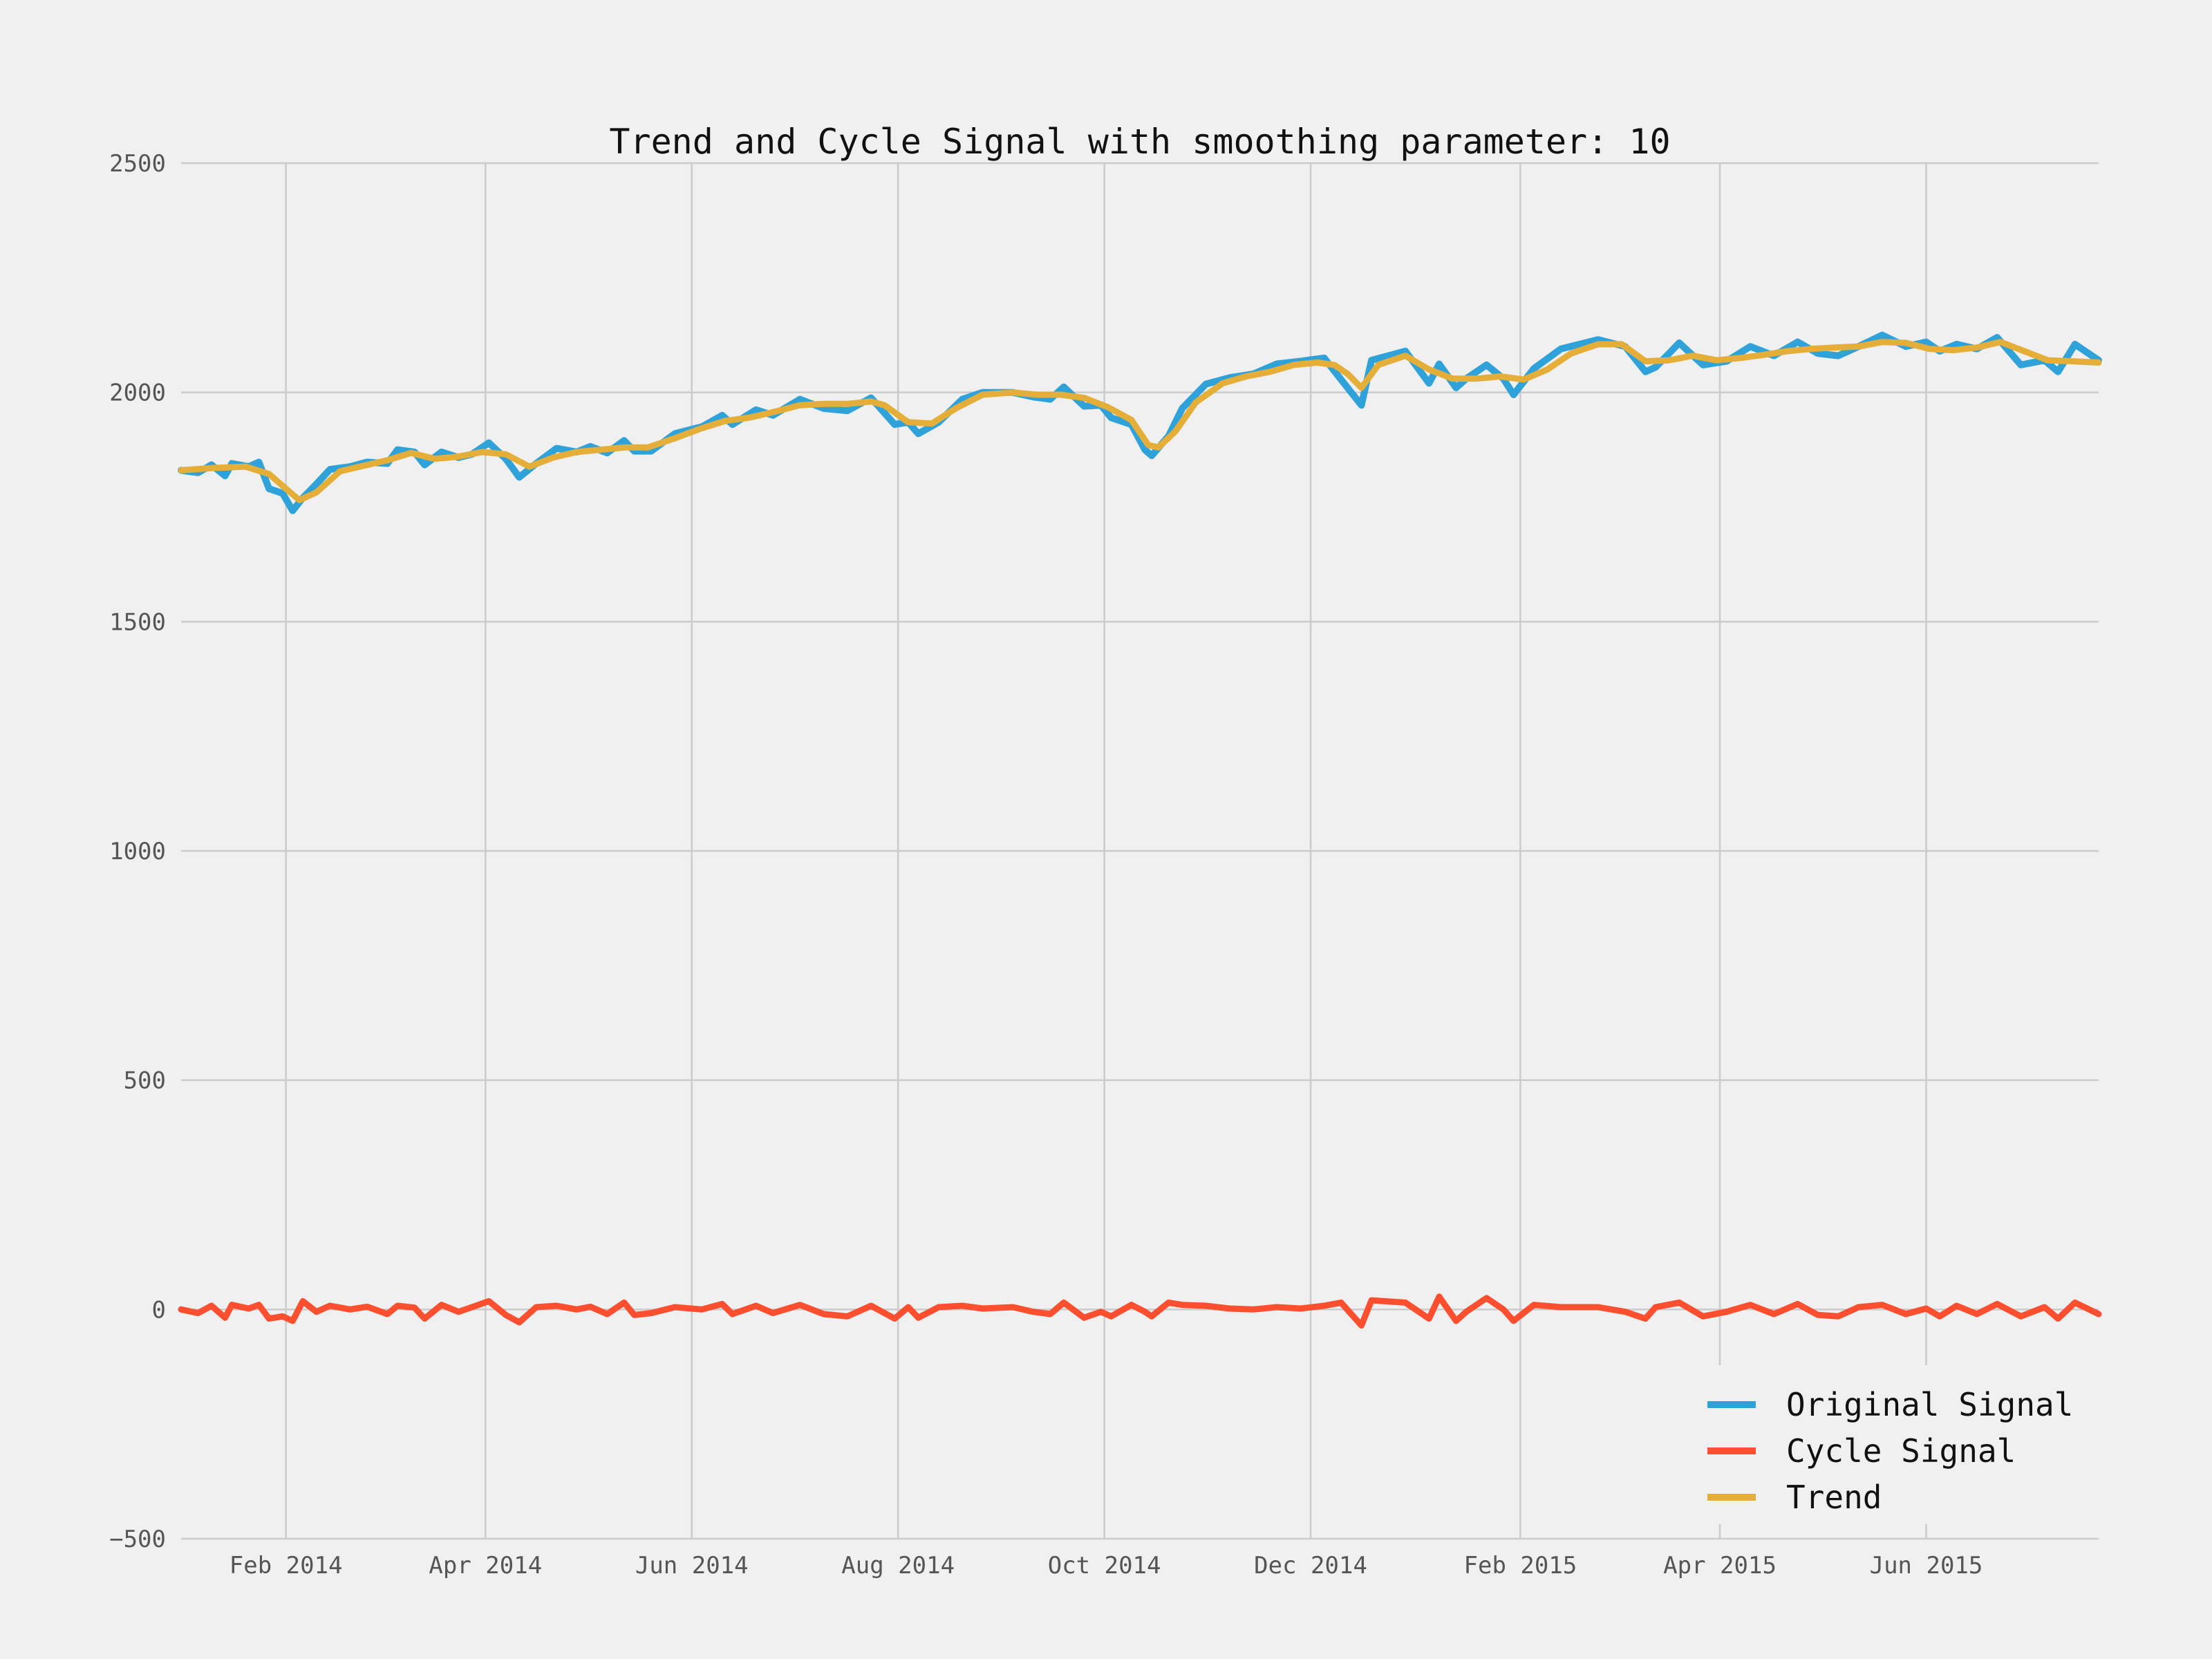 This screenshot has height=1659, width=2212. What do you see at coordinates (1140, 421) in the screenshot?
I see `series-line-trend` at bounding box center [1140, 421].